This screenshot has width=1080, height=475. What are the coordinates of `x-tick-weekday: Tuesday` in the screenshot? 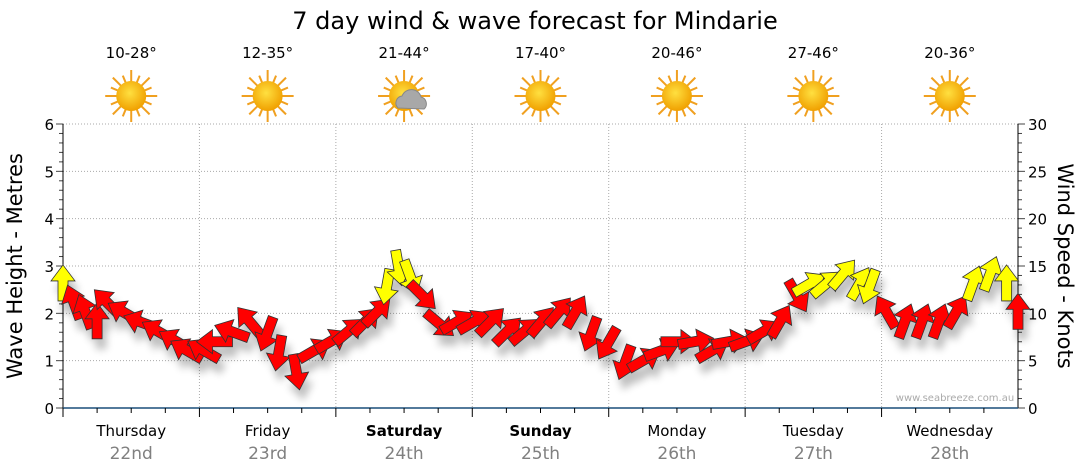 It's located at (813, 431).